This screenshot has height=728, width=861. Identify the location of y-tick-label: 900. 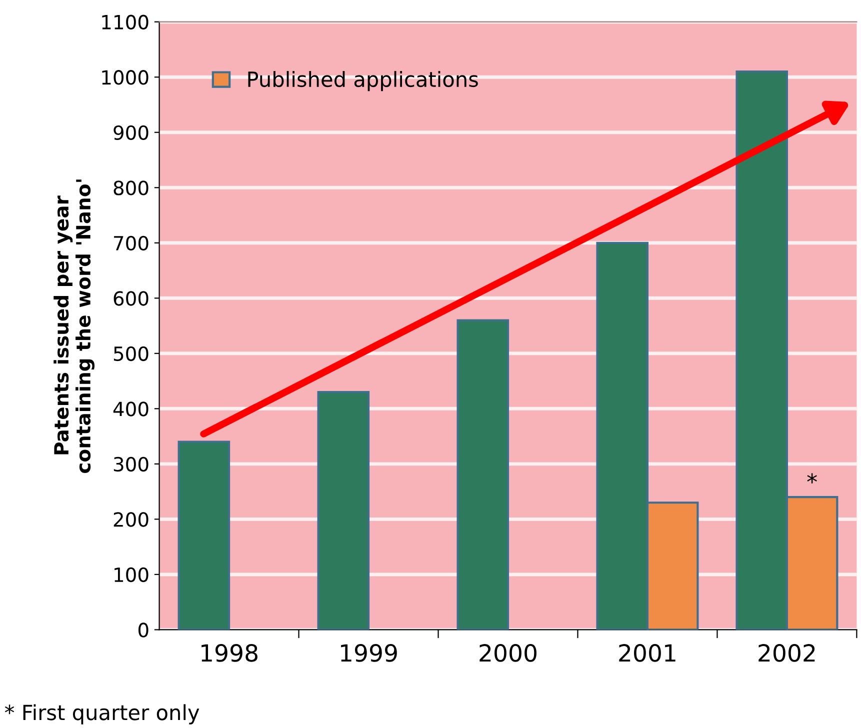
(131, 132).